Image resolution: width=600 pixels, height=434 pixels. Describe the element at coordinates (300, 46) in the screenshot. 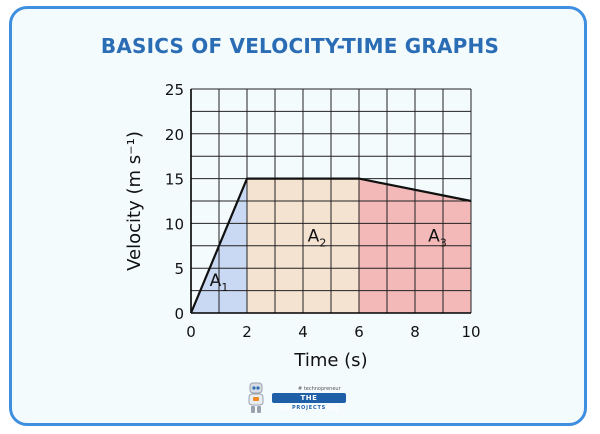

I see `page-title: BASICS OF VELOCITY-TIME GRAPHS` at that location.